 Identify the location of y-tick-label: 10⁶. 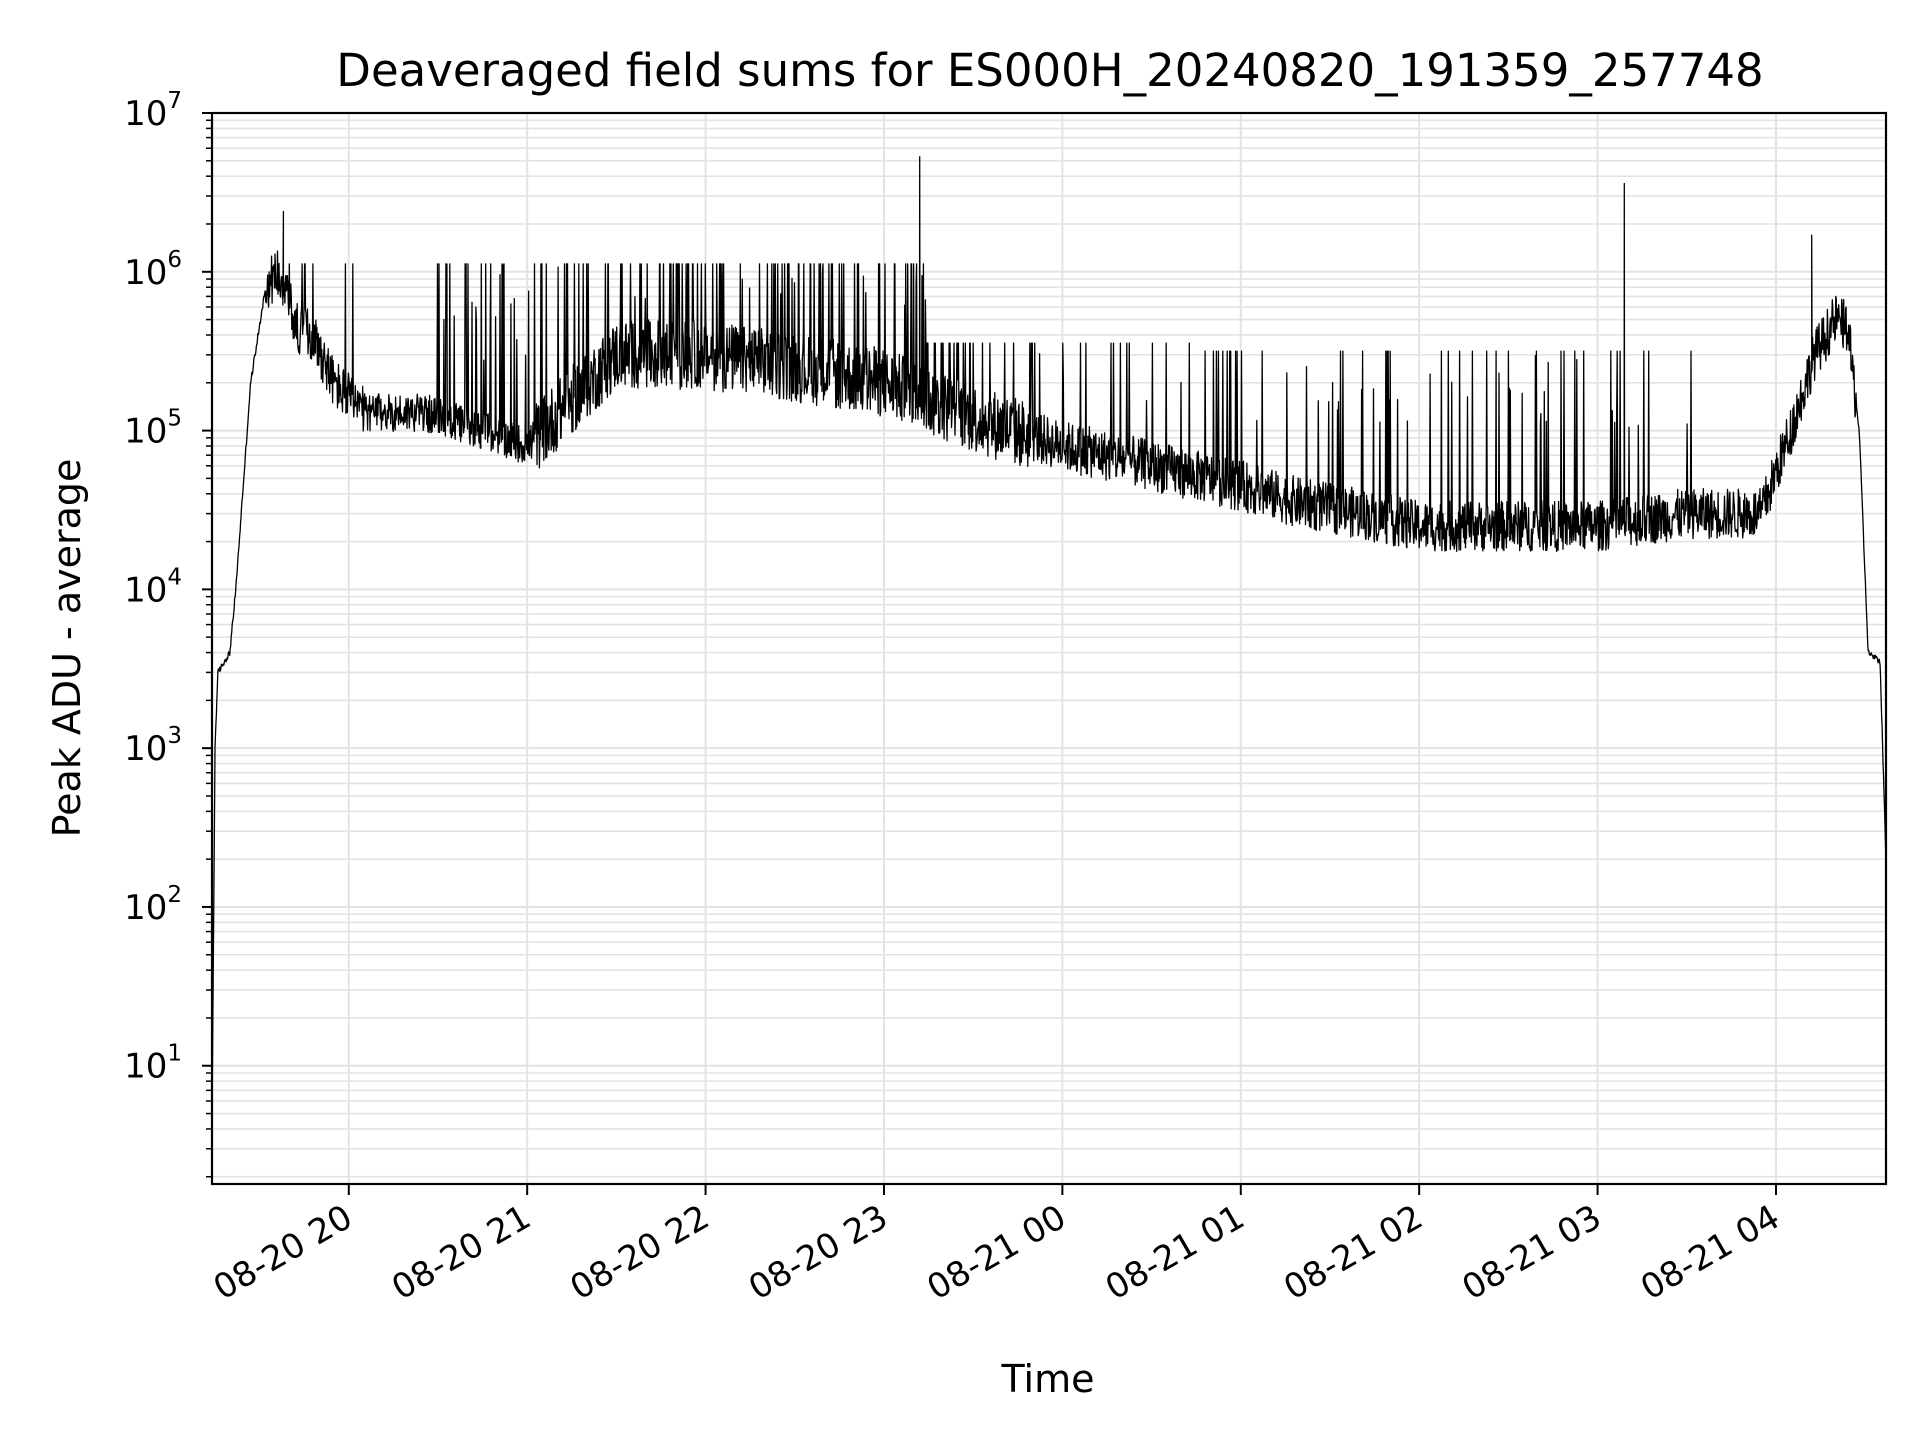
(153, 270).